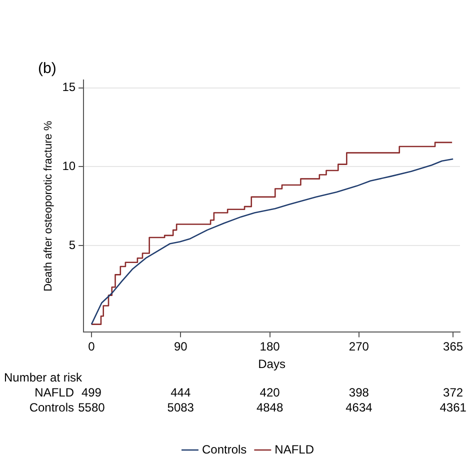 Image resolution: width=474 pixels, height=474 pixels. What do you see at coordinates (270, 407) in the screenshot?
I see `text: 4848` at bounding box center [270, 407].